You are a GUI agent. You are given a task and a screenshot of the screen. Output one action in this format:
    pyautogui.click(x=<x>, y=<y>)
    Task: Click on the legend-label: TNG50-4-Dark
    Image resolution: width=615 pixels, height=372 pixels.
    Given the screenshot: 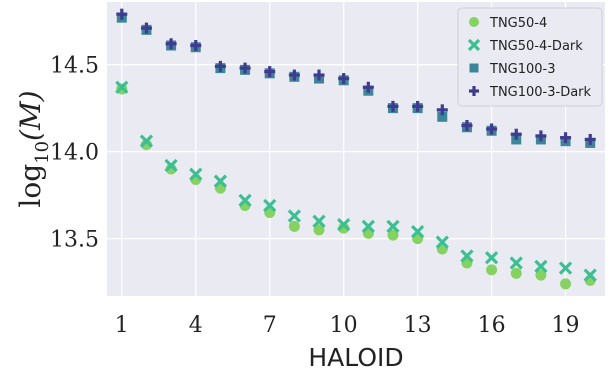 What is the action you would take?
    pyautogui.click(x=536, y=46)
    